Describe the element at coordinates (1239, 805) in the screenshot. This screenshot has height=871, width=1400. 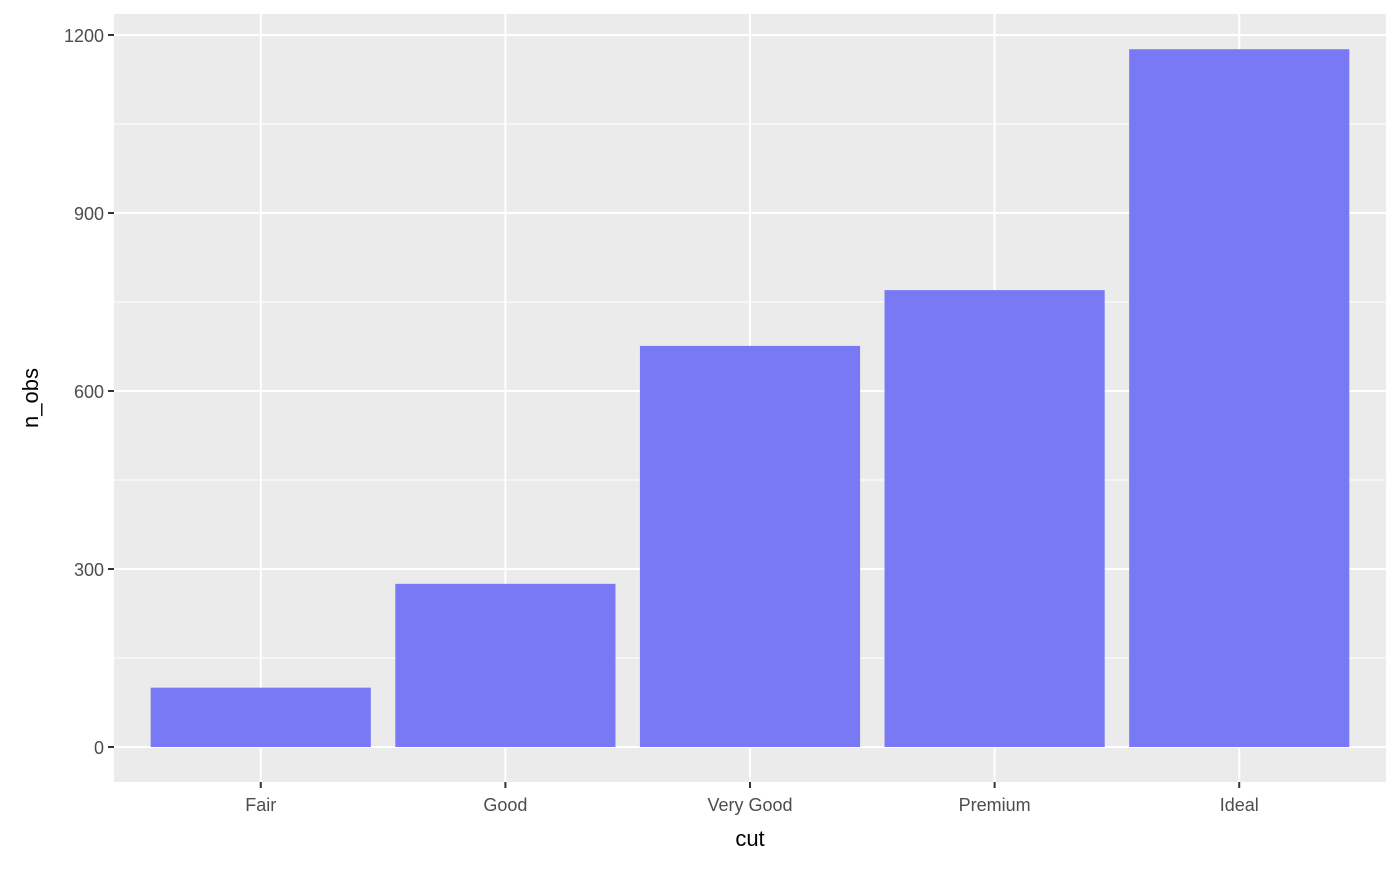
I see `x-tick-label: Ideal` at that location.